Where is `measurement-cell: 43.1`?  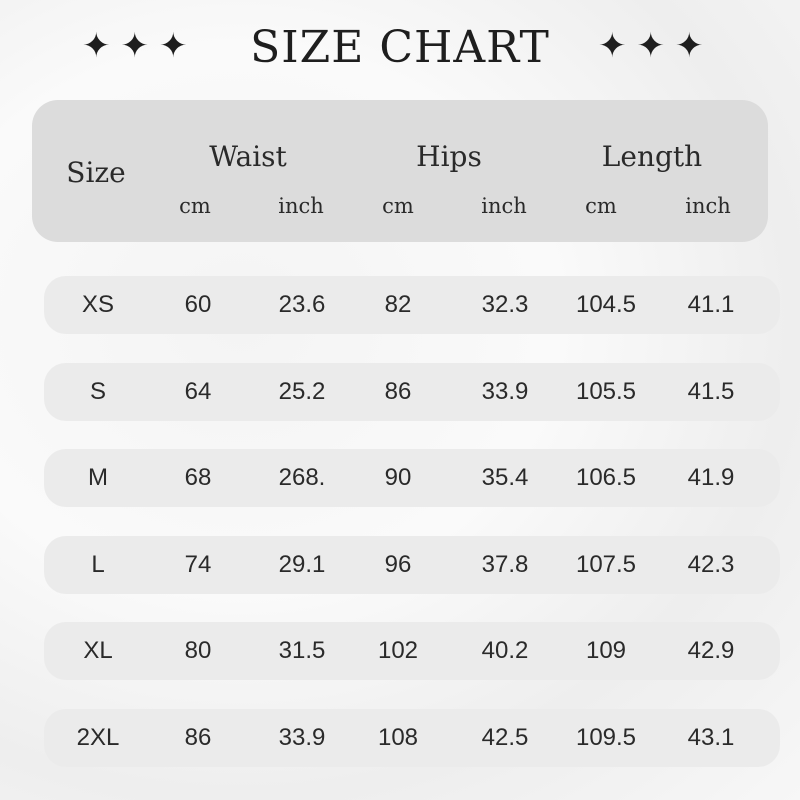 measurement-cell: 43.1 is located at coordinates (711, 737).